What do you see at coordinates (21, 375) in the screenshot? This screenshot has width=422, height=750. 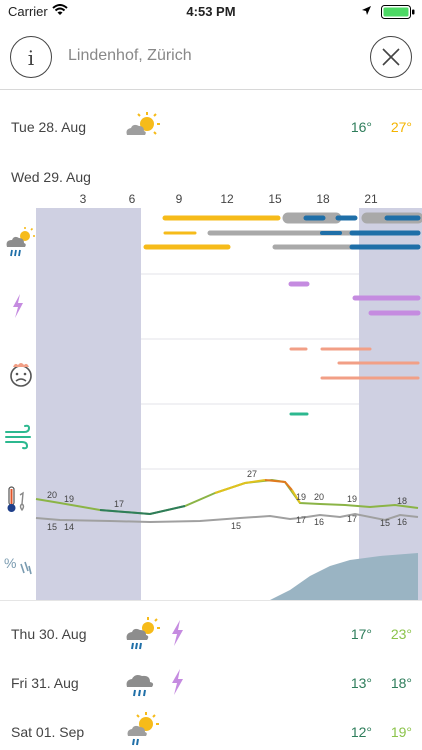 I see `hot-face-icon` at bounding box center [21, 375].